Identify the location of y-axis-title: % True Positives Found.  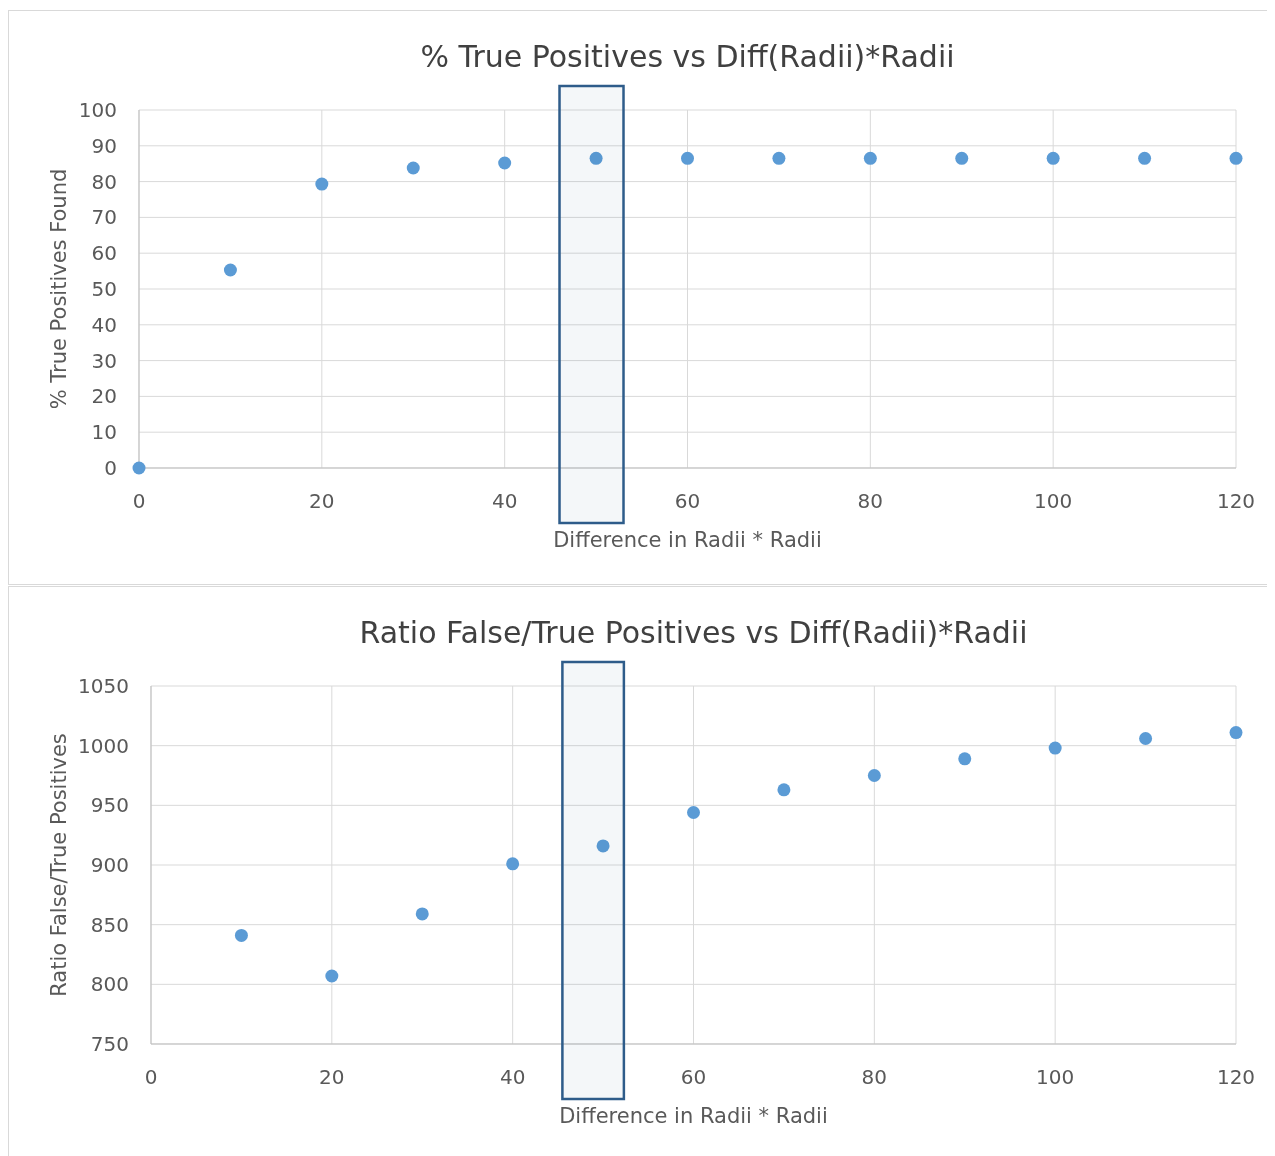
(59, 289).